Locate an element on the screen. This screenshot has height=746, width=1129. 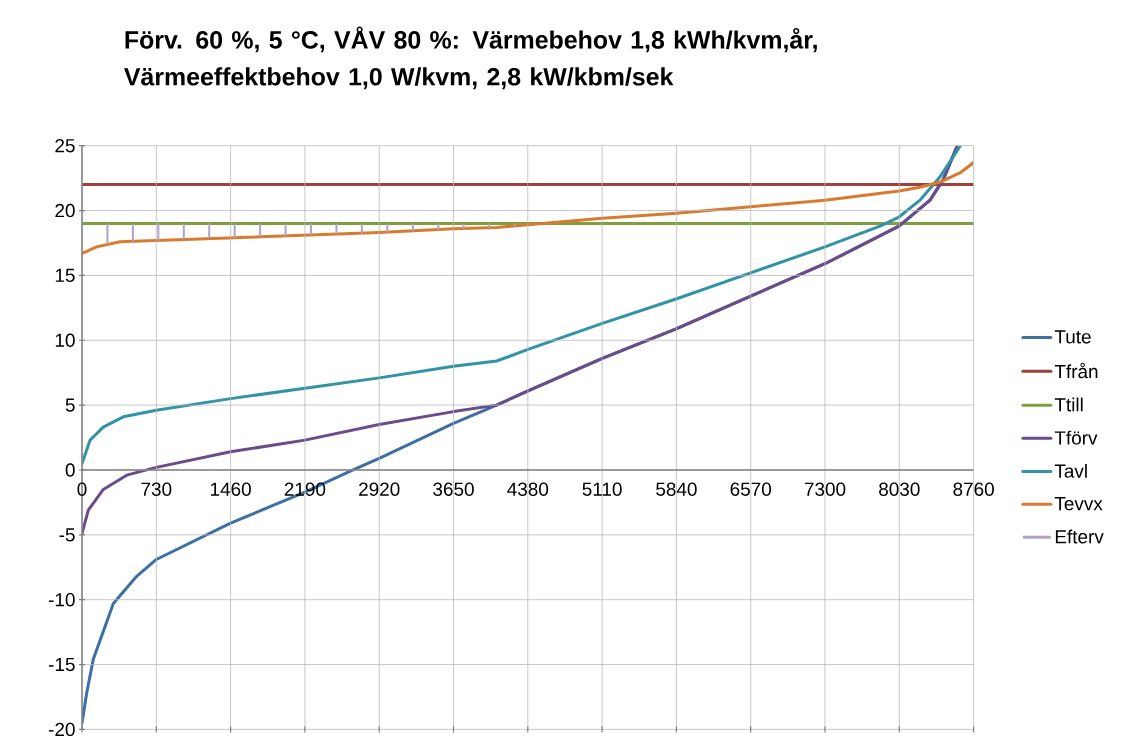
chart-title: Förv. 60 %, 5 °C, VÅV 80 %: Värmebehov 1,8 kWh/kvm,år, Värmeeffektbehov 1,0 W/kvm, 2,8 kW/kbm/sek is located at coordinates (470, 58).